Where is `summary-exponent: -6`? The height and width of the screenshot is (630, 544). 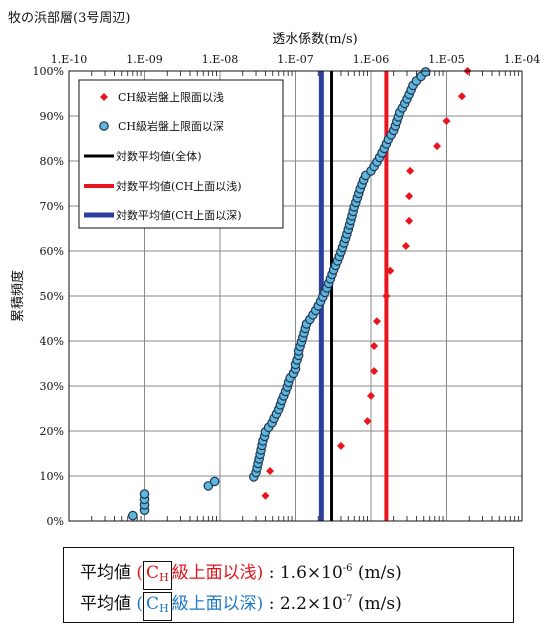
summary-exponent: -6 is located at coordinates (347, 568).